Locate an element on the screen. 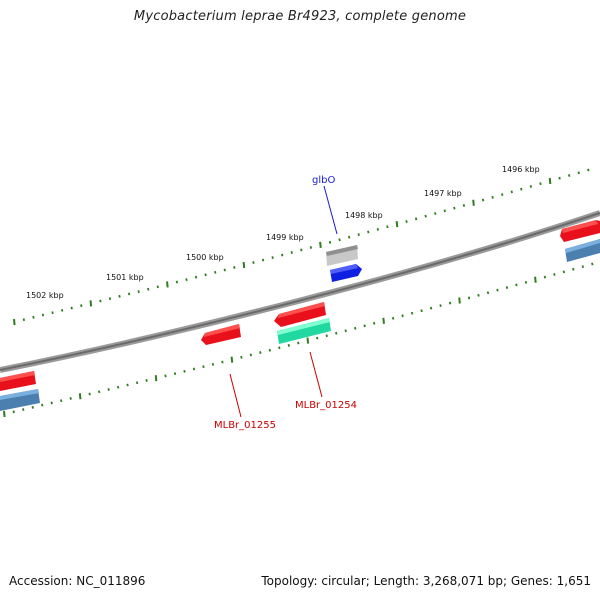 The width and height of the screenshot is (600, 600). feature-red-forward-left is located at coordinates (18, 381).